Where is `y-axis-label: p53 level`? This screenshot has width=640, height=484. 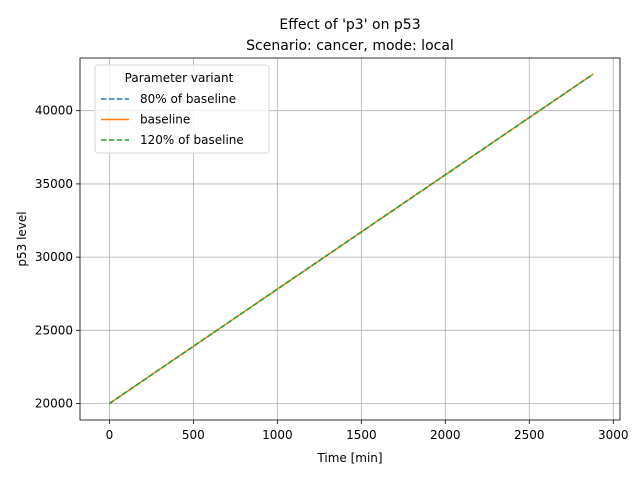 y-axis-label: p53 level is located at coordinates (22, 238).